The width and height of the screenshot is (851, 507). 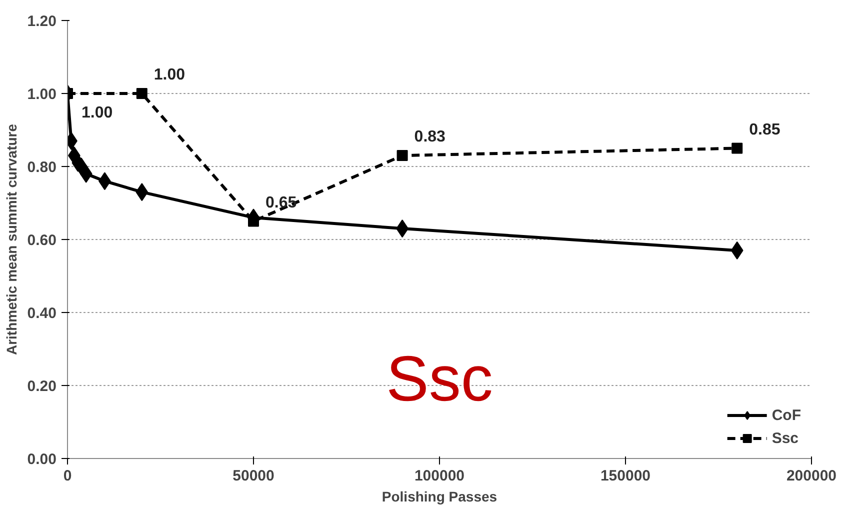 What do you see at coordinates (253, 476) in the screenshot?
I see `x-tick-label: 50000` at bounding box center [253, 476].